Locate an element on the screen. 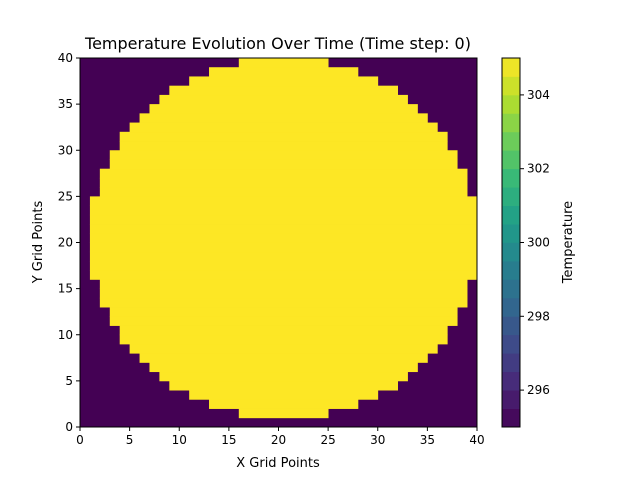  y-tick-label: 15 is located at coordinates (65, 289).